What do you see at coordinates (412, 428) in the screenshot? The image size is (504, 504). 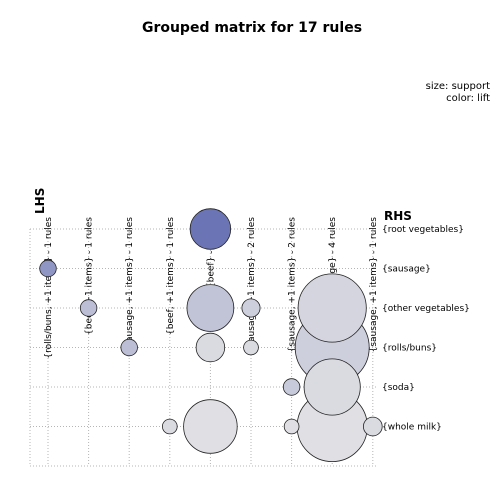 I see `rhs-tick-label: {whole milk}` at bounding box center [412, 428].